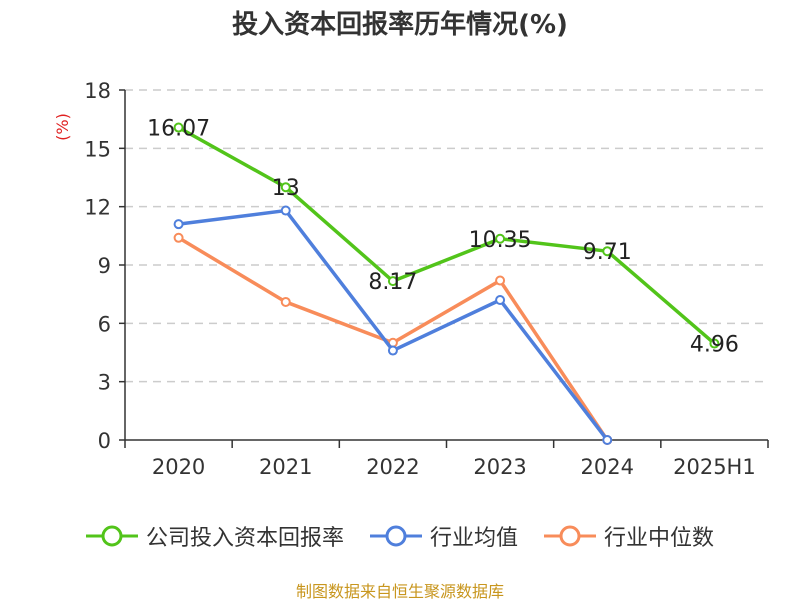 The image size is (800, 602). I want to click on data-label: 8.17, so click(392, 282).